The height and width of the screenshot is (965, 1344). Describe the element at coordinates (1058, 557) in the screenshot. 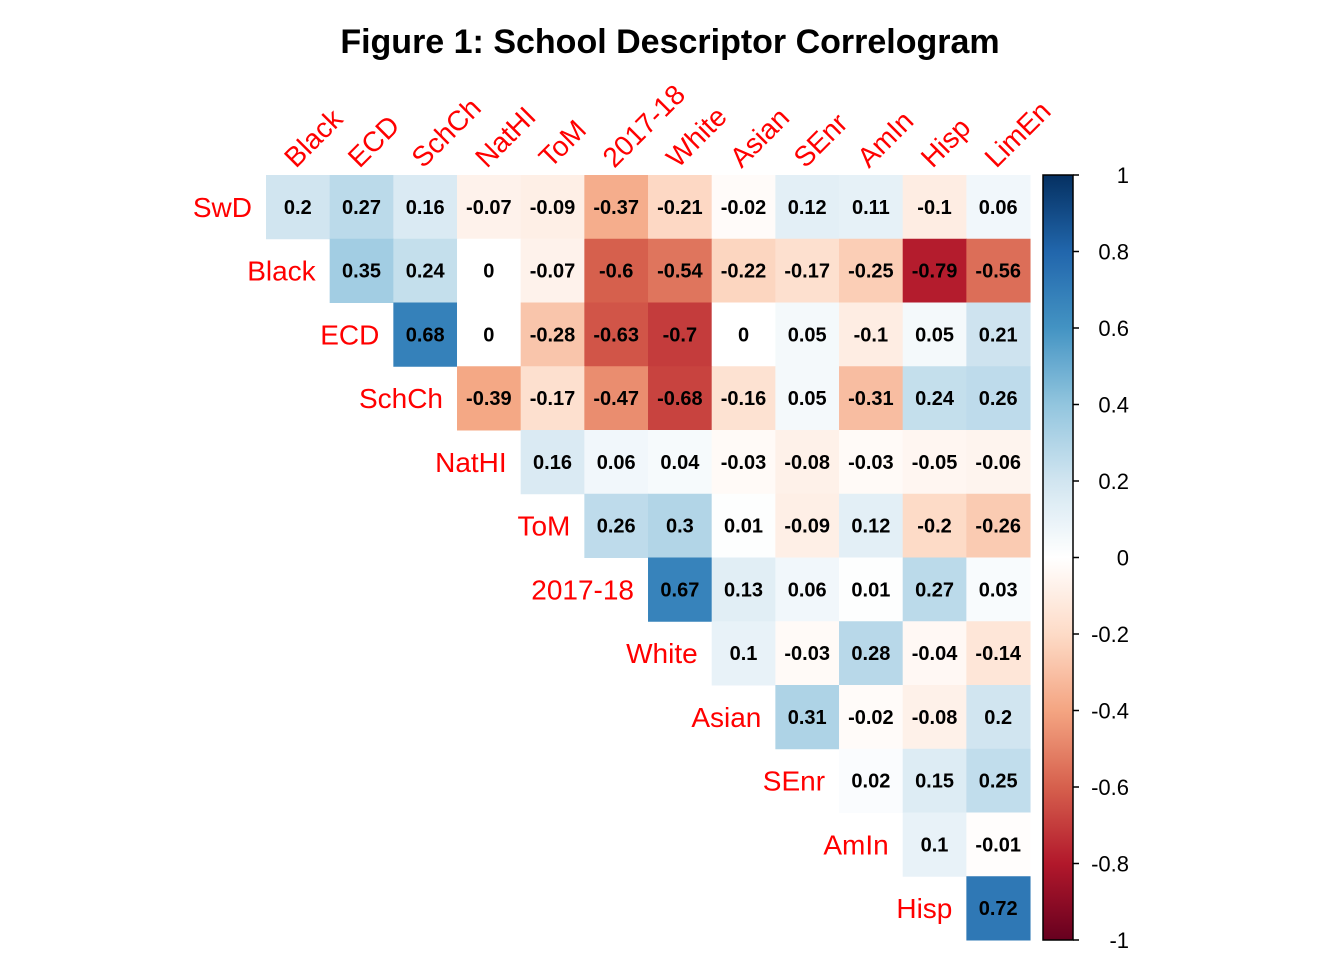

I see `colorbar-gradient` at that location.